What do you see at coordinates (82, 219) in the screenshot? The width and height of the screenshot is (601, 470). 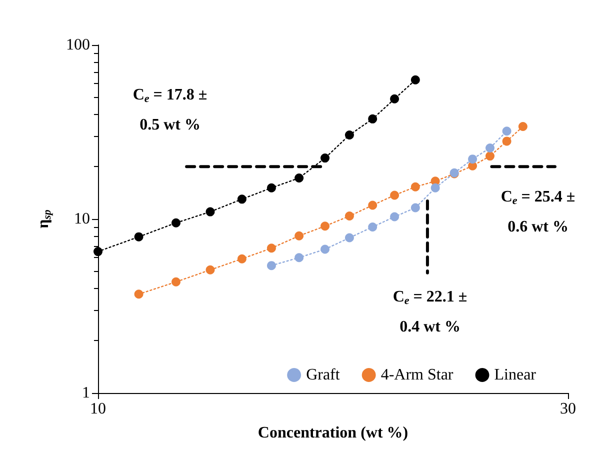 I see `y-tick-label: 10` at bounding box center [82, 219].